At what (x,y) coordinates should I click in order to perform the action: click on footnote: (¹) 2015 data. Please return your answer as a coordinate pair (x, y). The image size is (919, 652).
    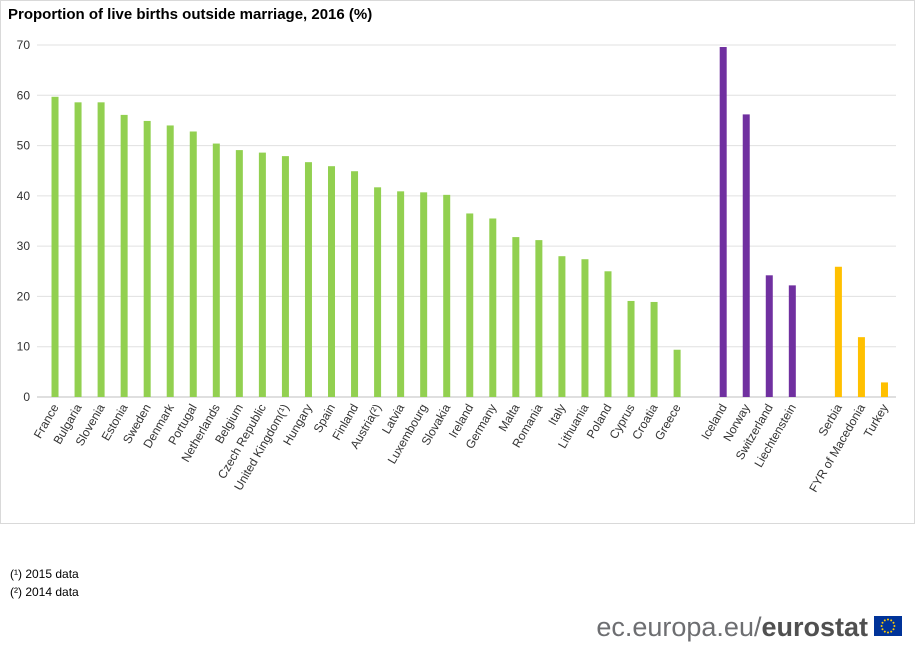
    Looking at the image, I should click on (44, 574).